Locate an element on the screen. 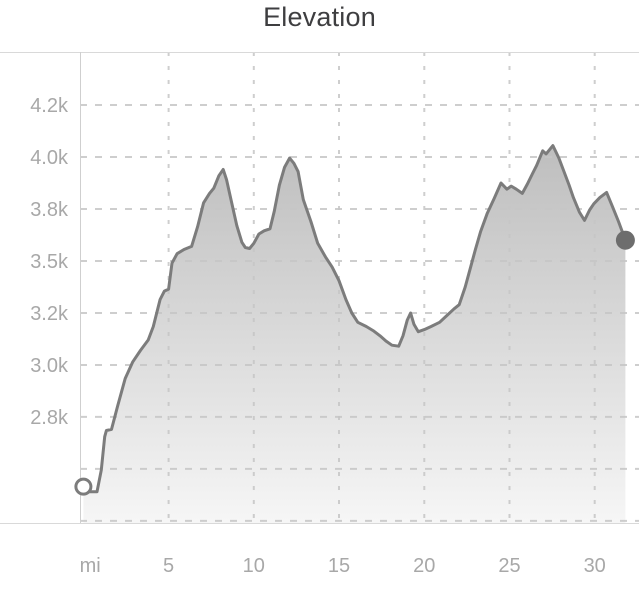 The width and height of the screenshot is (639, 605). y-tick-label: 3.2k is located at coordinates (49, 314).